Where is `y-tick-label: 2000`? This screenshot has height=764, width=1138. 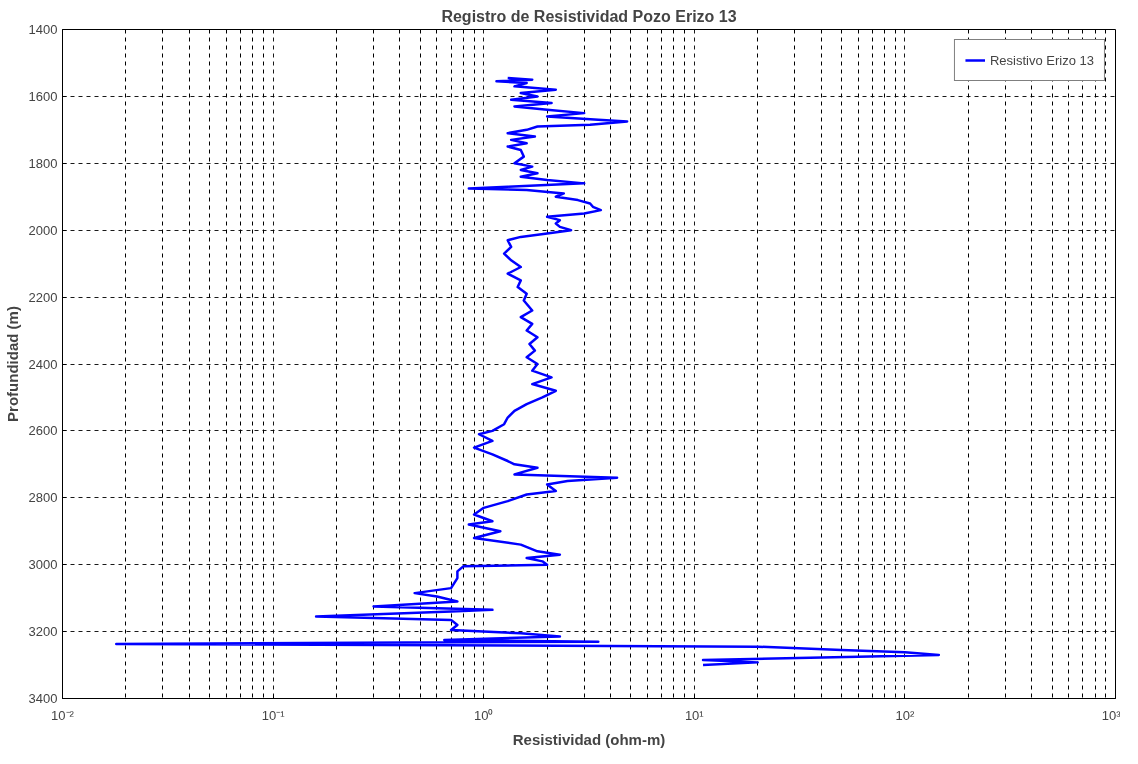 y-tick-label: 2000 is located at coordinates (43, 230).